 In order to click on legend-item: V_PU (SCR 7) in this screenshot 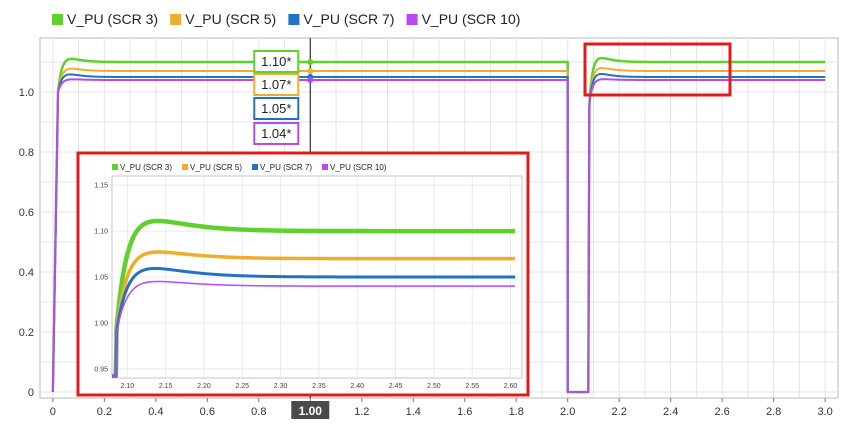, I will do `click(341, 19)`.